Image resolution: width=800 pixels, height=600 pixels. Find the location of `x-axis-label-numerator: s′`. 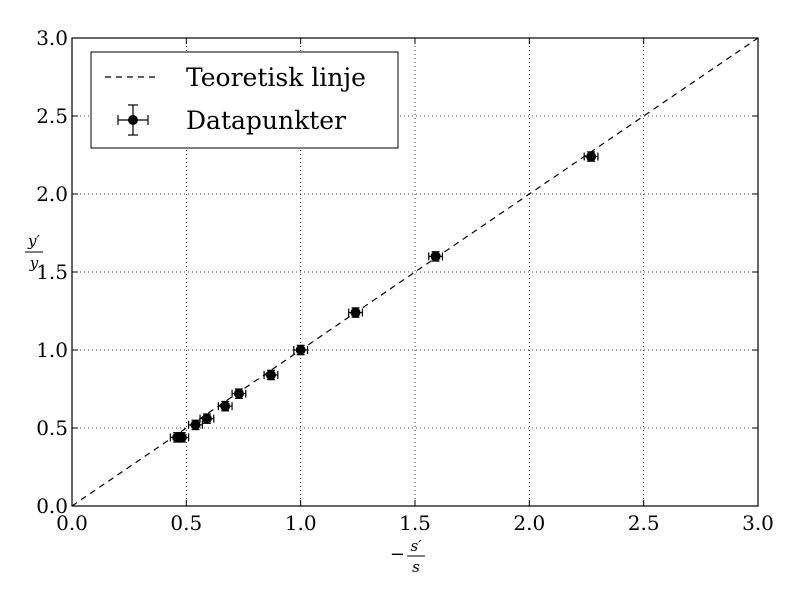

x-axis-label-numerator: s′ is located at coordinates (416, 546).